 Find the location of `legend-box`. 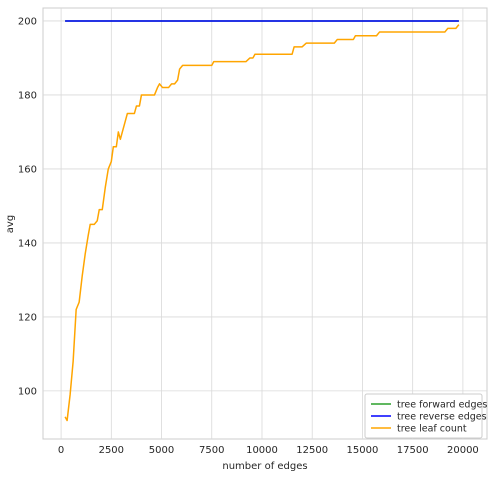

legend-box is located at coordinates (423, 416).